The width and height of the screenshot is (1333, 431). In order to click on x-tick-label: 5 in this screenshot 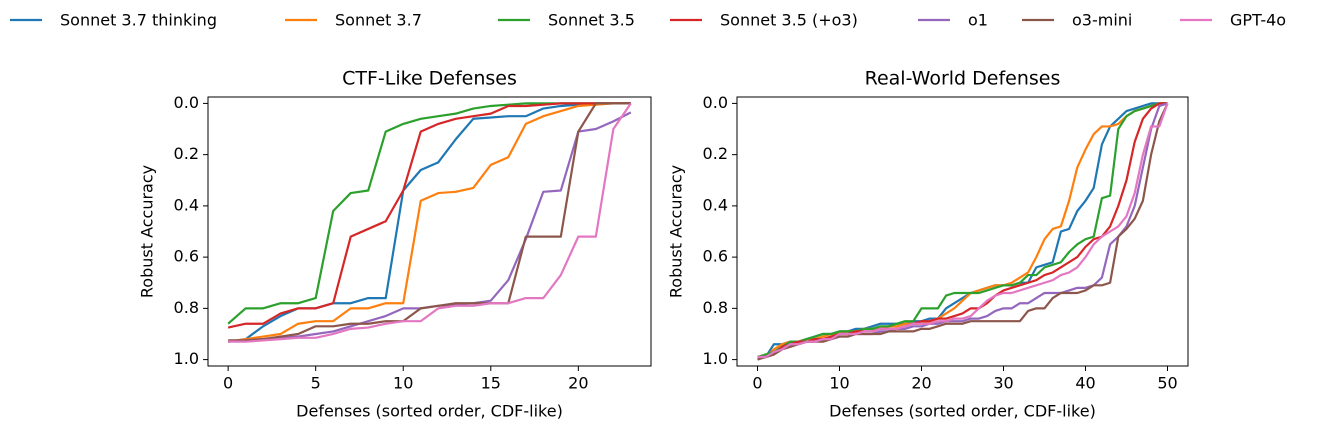, I will do `click(316, 383)`.